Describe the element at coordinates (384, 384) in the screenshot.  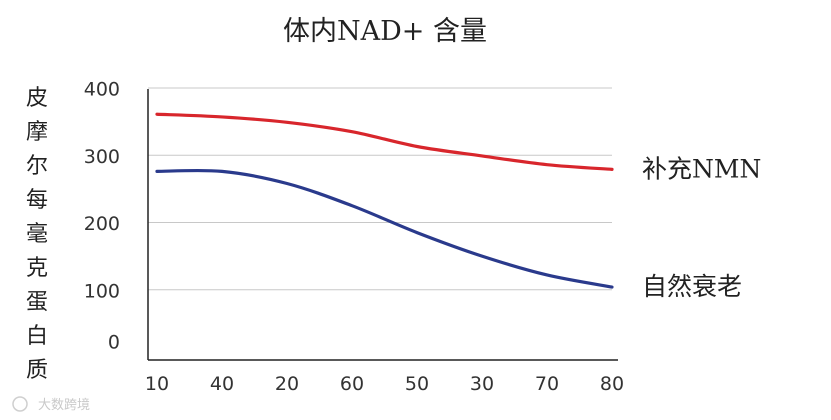
I see `x-tick-labels: 10 40 20 60 50 30 70 80` at that location.